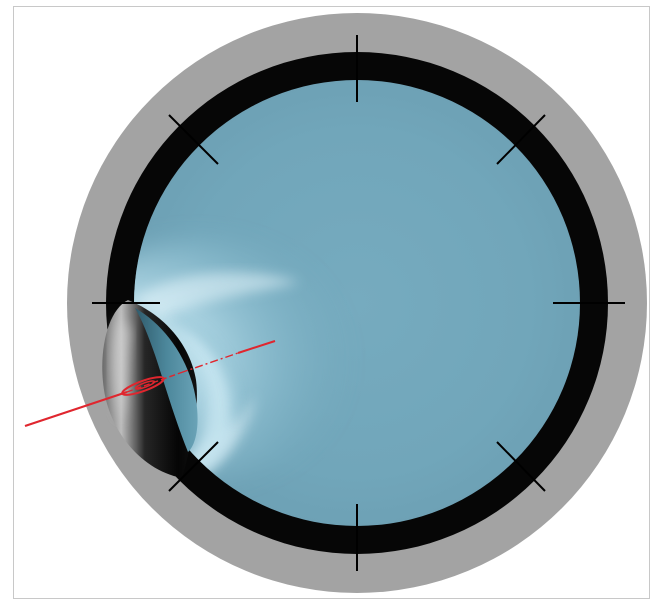  I want to click on beam-incoming, so click(76, 409).